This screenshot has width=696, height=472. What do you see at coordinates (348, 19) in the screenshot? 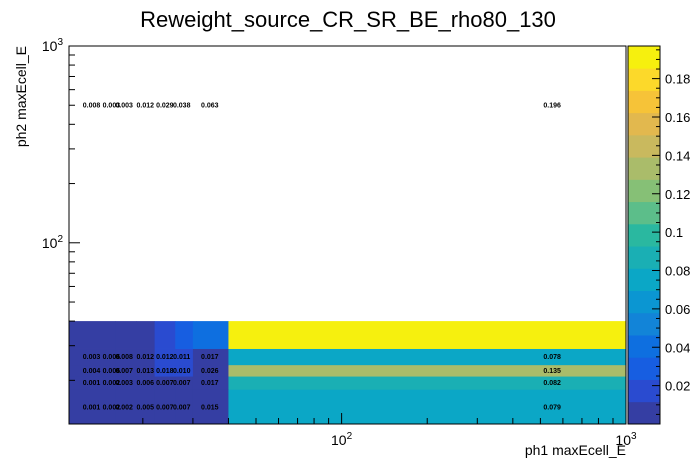
I see `chart-title: Reweight_source_CR_SR_BE_rho80_130` at bounding box center [348, 19].